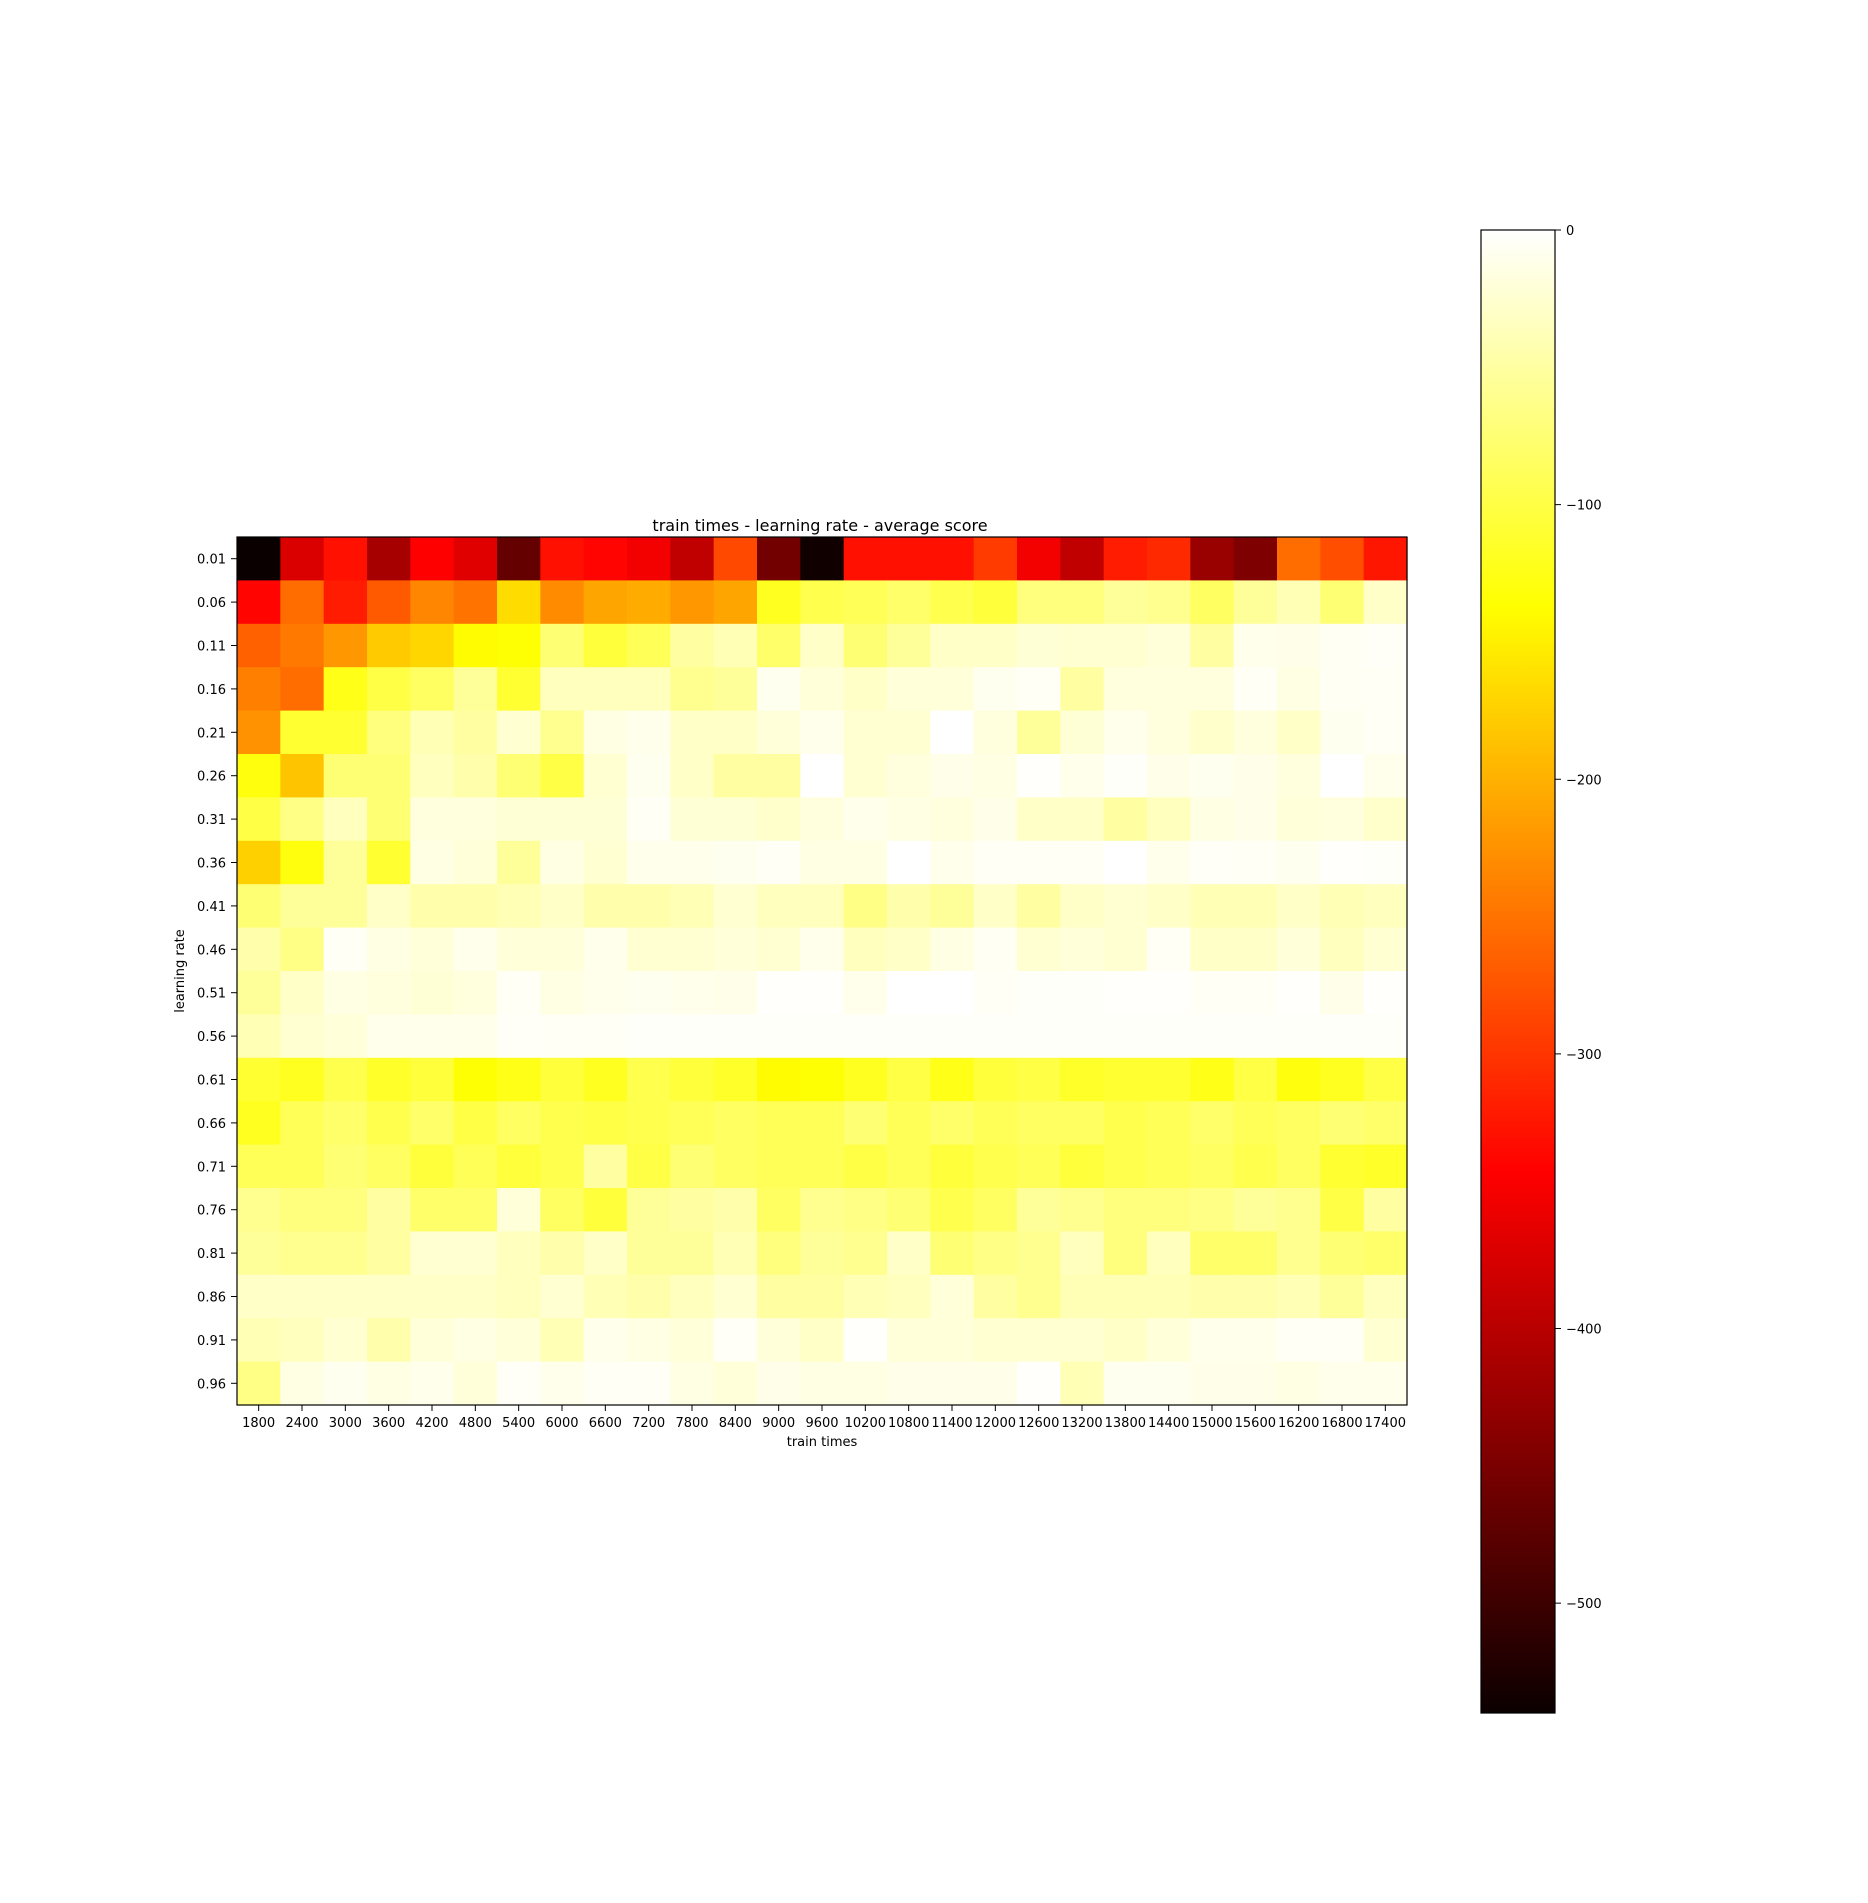 The width and height of the screenshot is (1868, 1903). I want to click on x-tick-label: 11400, so click(951, 1423).